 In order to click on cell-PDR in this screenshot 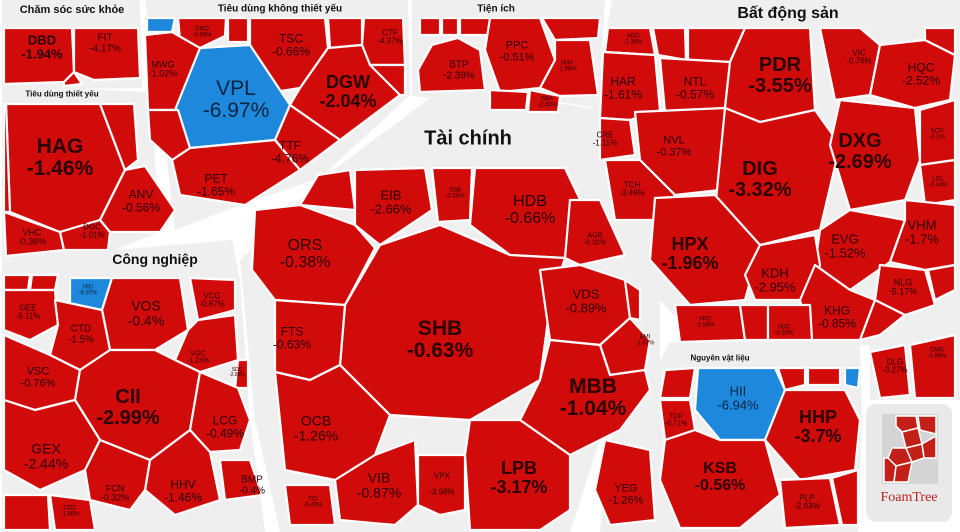, I will do `click(770, 75)`.